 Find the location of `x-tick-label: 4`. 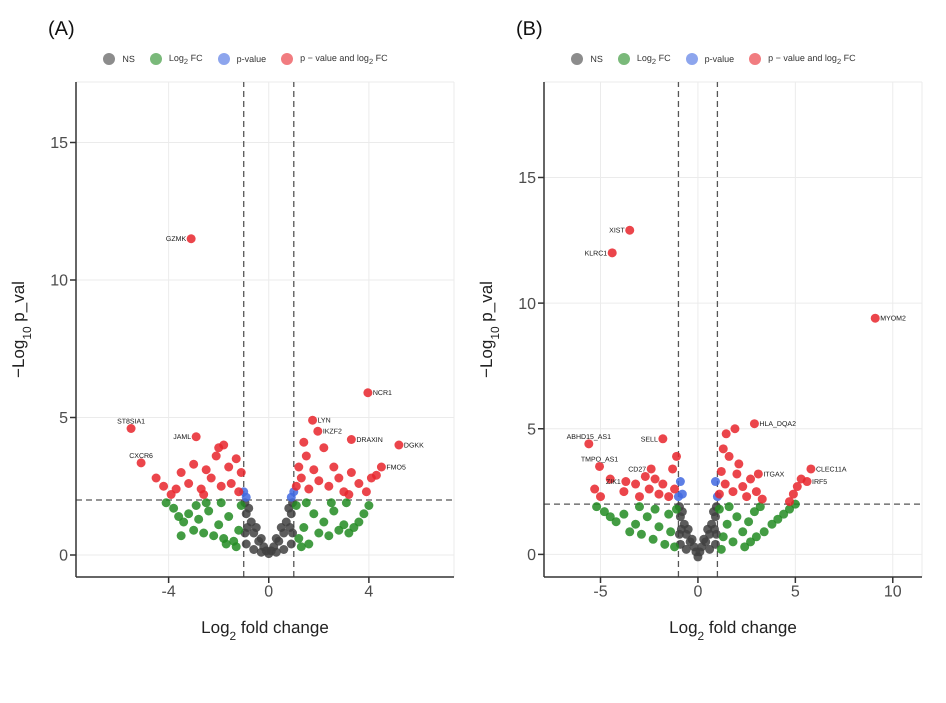

x-tick-label: 4 is located at coordinates (369, 591).